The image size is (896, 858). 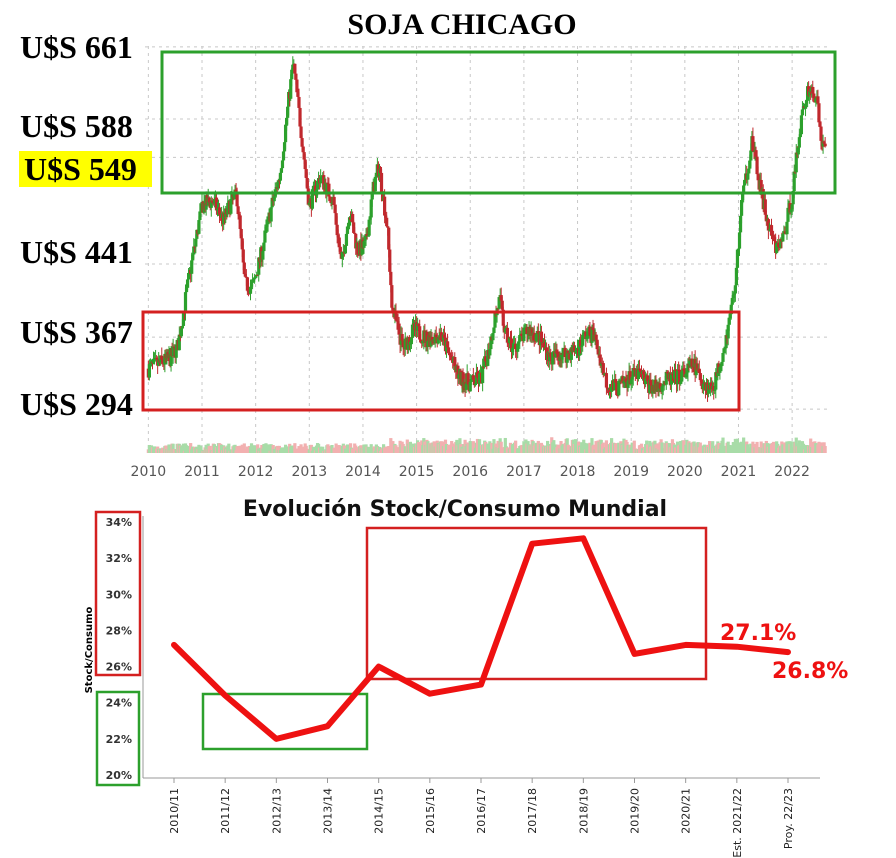 What do you see at coordinates (470, 472) in the screenshot?
I see `top-x-tick-label: 2016` at bounding box center [470, 472].